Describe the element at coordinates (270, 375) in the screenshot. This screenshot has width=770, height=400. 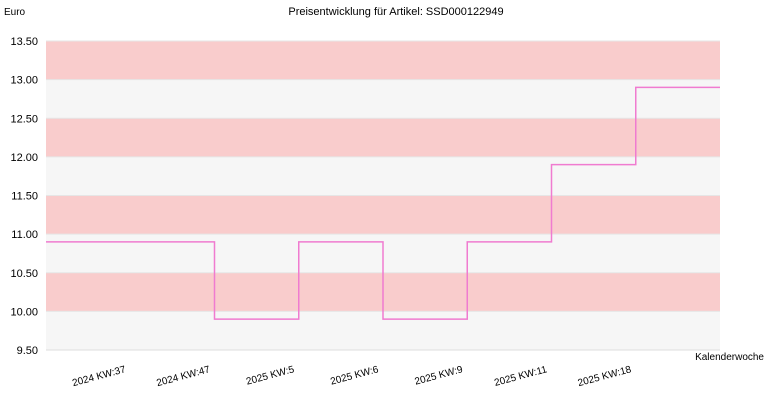
I see `x-tick-label: 2025 KW:5` at that location.